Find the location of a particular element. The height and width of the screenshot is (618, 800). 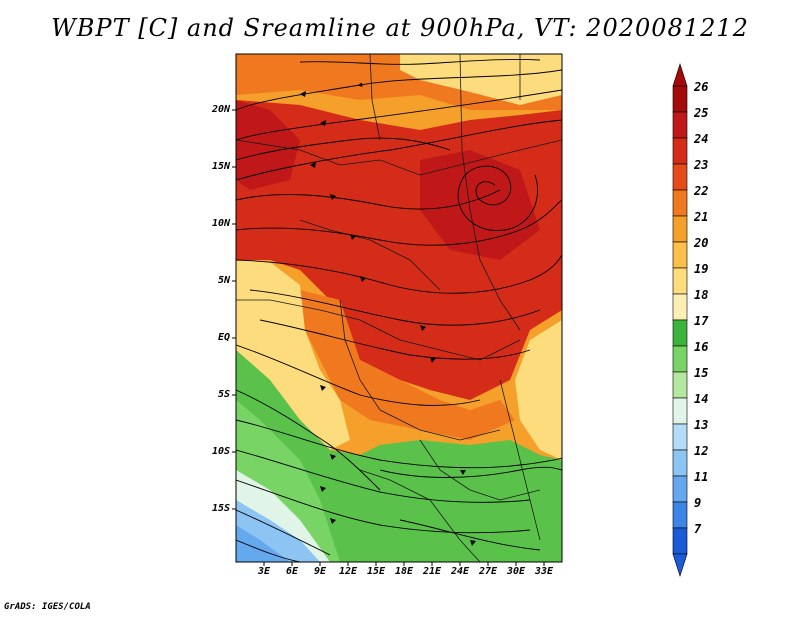

wbpt-pale-coast is located at coordinates (293, 355).